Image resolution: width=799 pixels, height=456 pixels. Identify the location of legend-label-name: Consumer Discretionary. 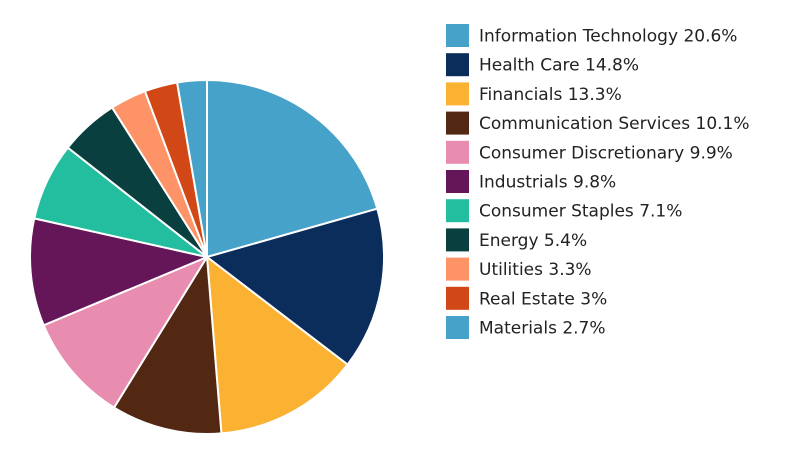
(581, 153).